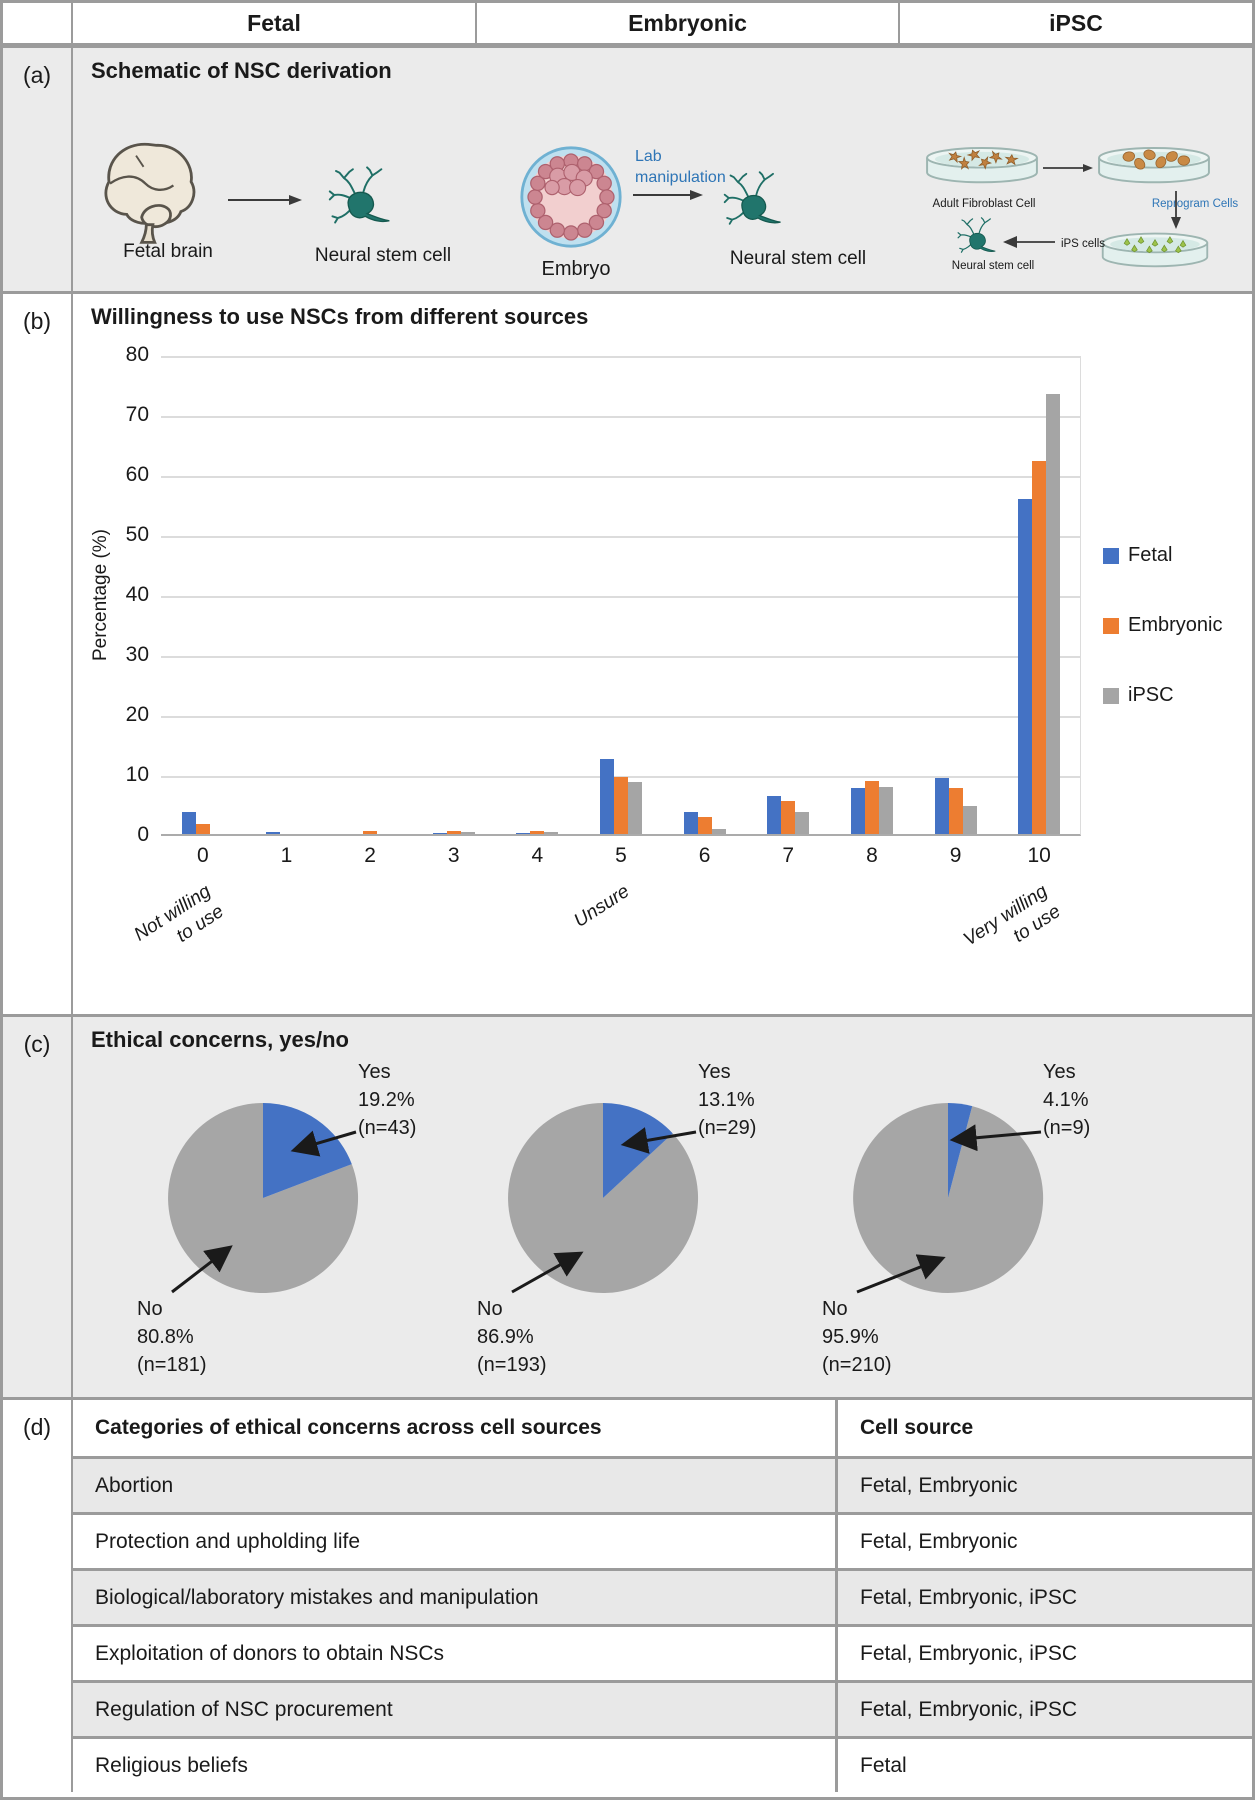 The width and height of the screenshot is (1255, 1800). Describe the element at coordinates (241, 70) in the screenshot. I see `panel-a-title: Schematic of NSC derivation` at that location.